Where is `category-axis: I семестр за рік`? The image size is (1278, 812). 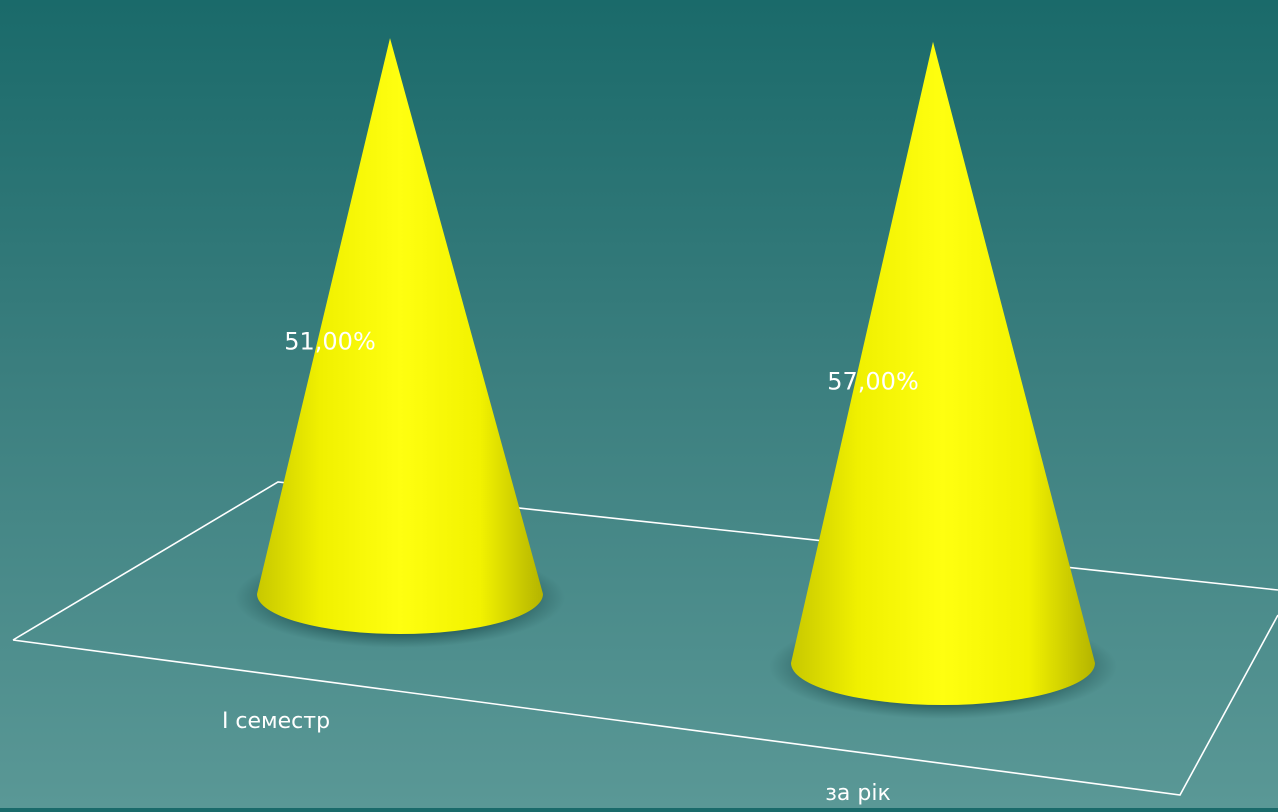
category-axis: I семестр за рік is located at coordinates (556, 757).